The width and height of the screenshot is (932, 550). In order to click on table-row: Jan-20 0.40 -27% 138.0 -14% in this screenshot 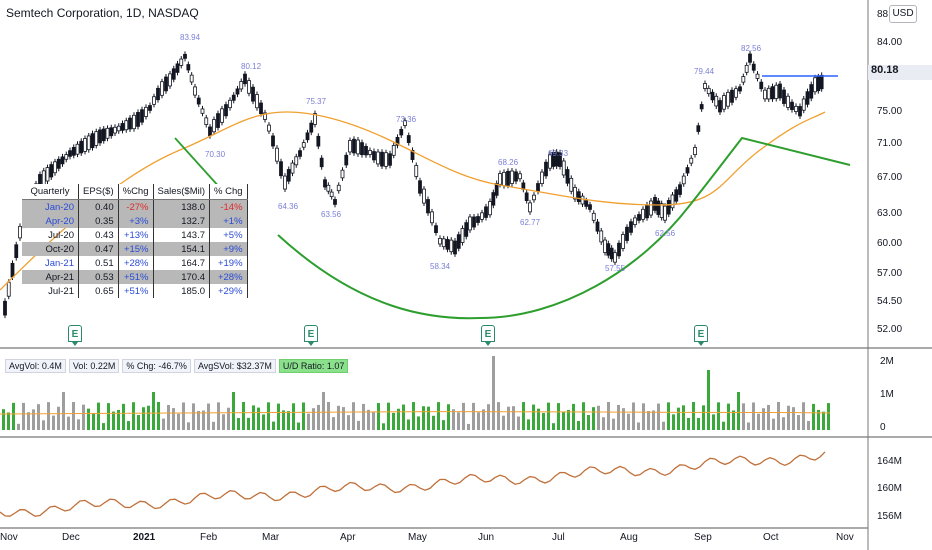, I will do `click(135, 206)`.